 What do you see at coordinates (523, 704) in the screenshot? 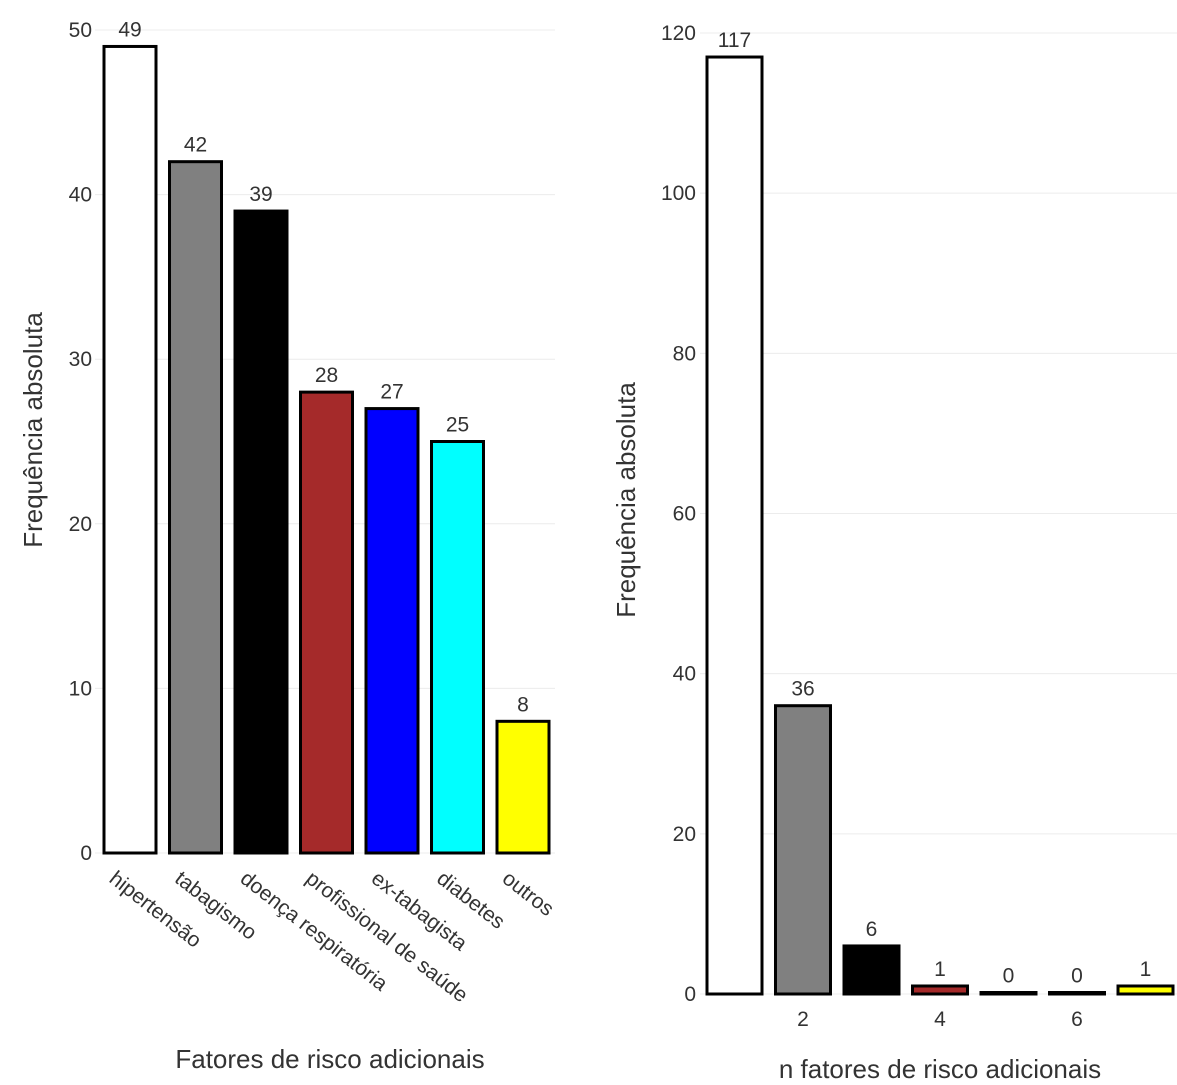
I see `data-label: 8` at bounding box center [523, 704].